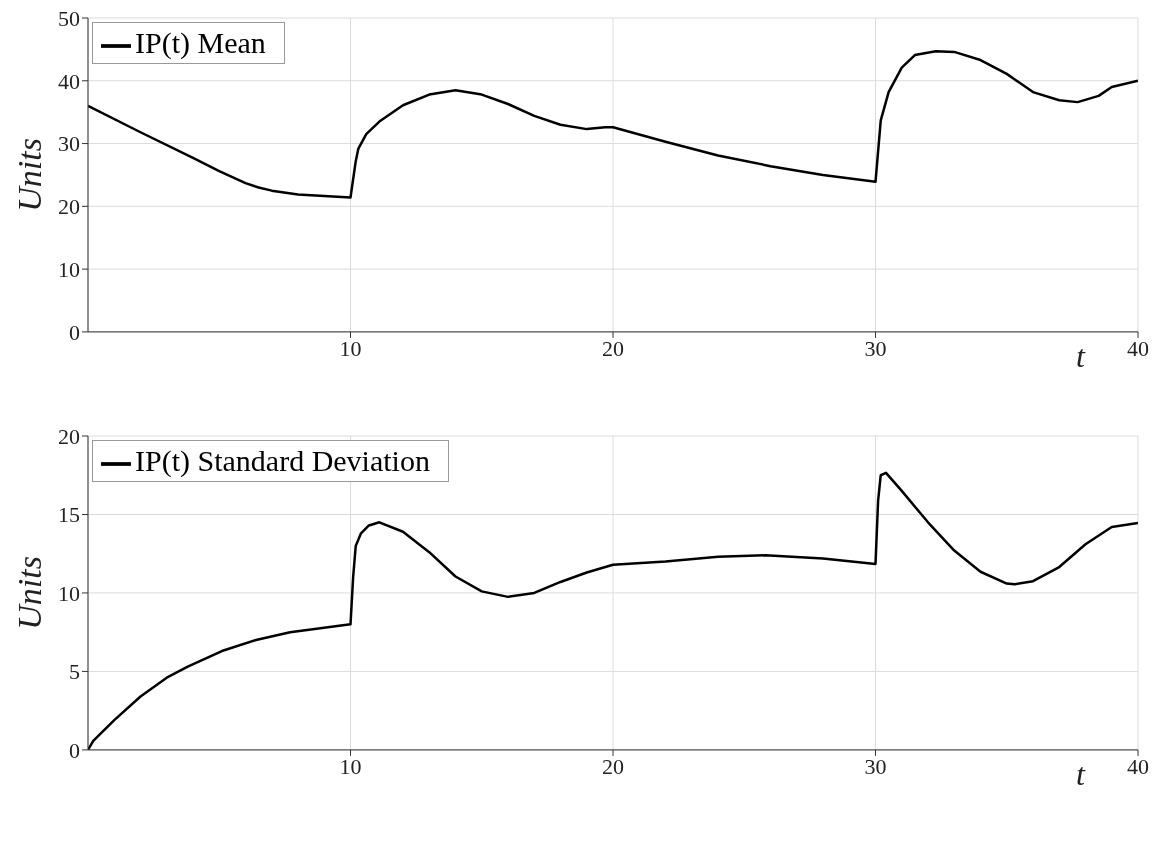  What do you see at coordinates (74, 672) in the screenshot?
I see `y-tick-label: 5` at bounding box center [74, 672].